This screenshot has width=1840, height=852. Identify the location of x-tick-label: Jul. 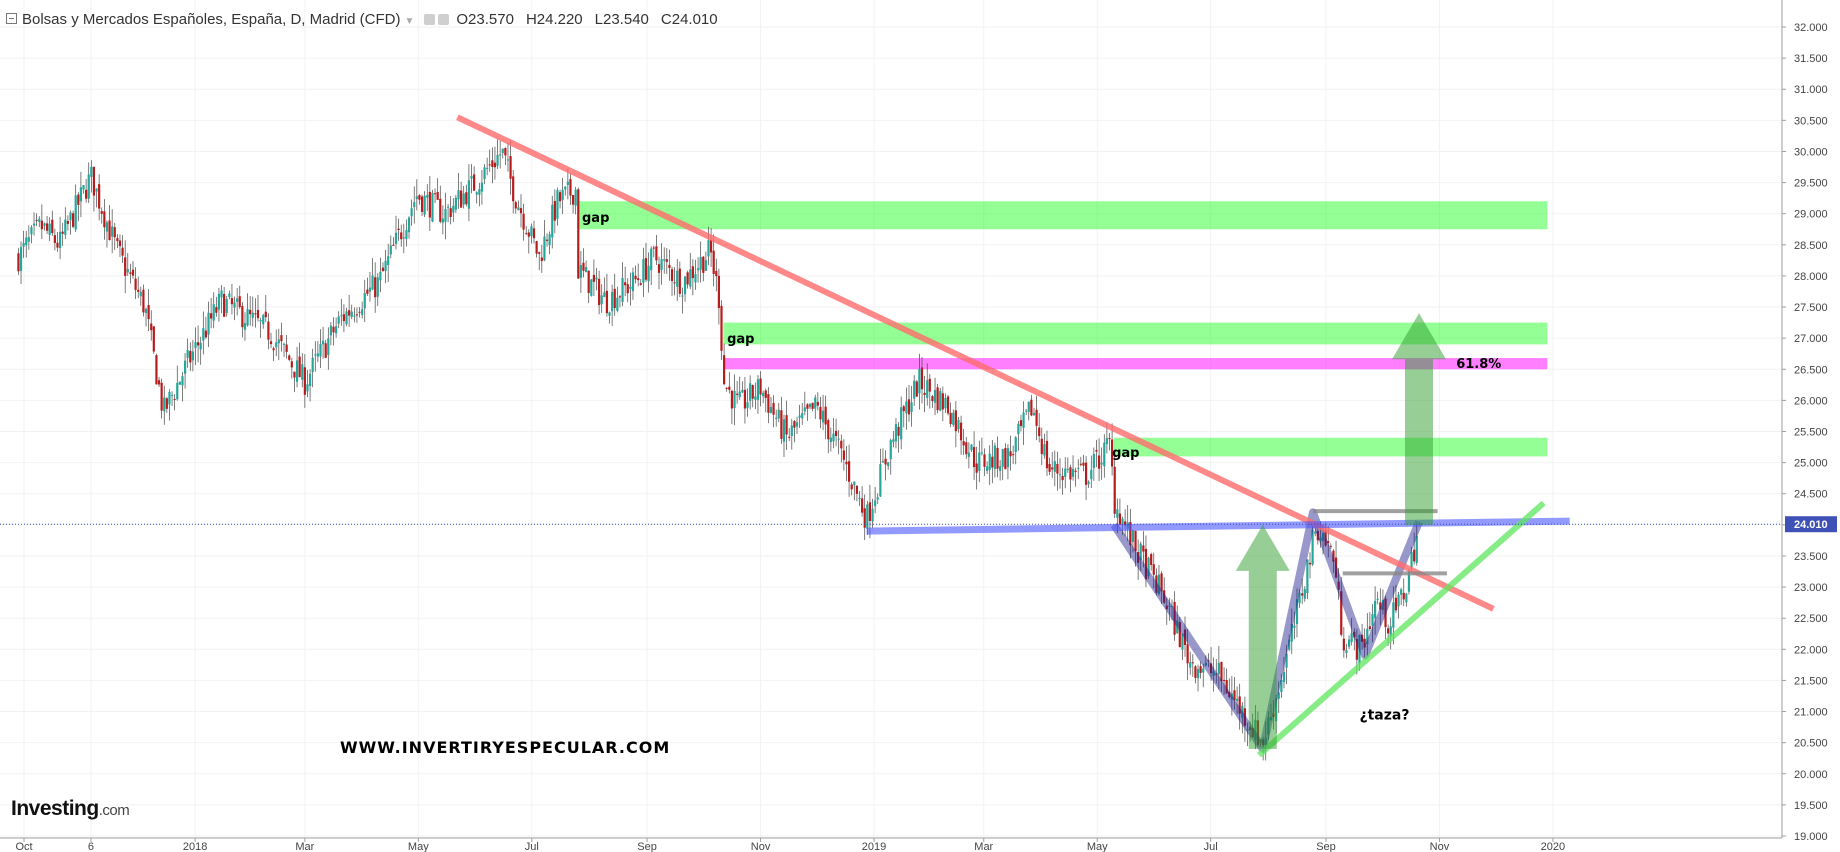
(532, 846).